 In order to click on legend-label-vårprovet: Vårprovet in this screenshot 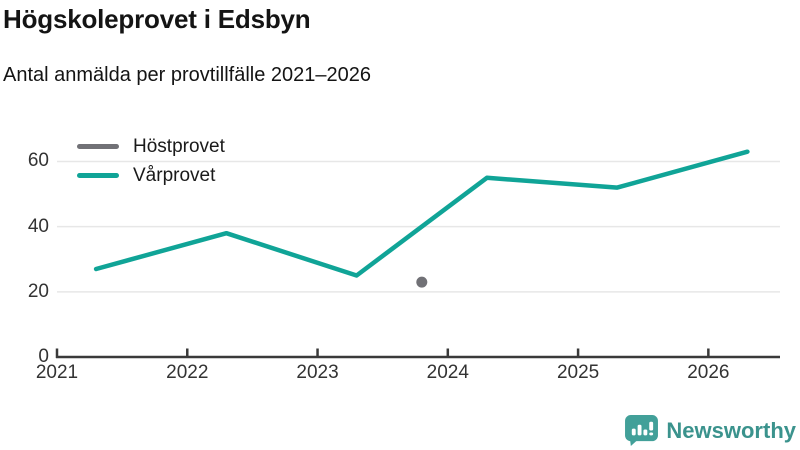, I will do `click(174, 175)`.